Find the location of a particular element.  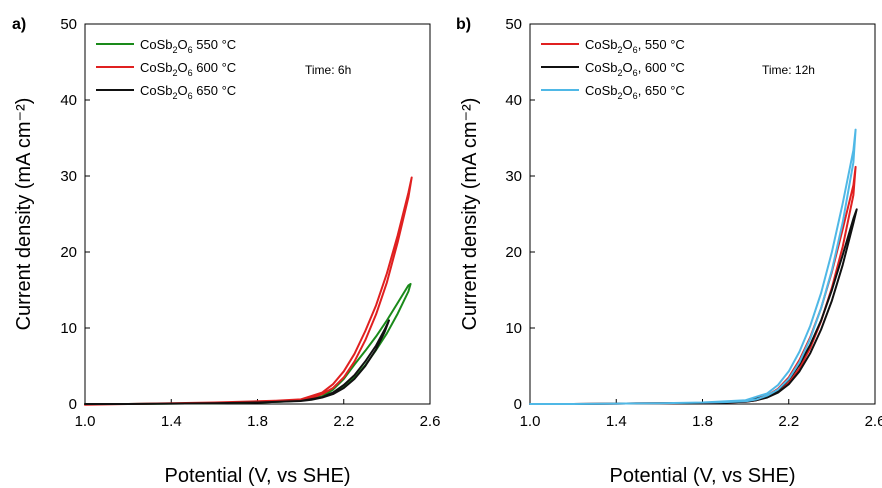

legend-suffix: 600 °C is located at coordinates (215, 67).